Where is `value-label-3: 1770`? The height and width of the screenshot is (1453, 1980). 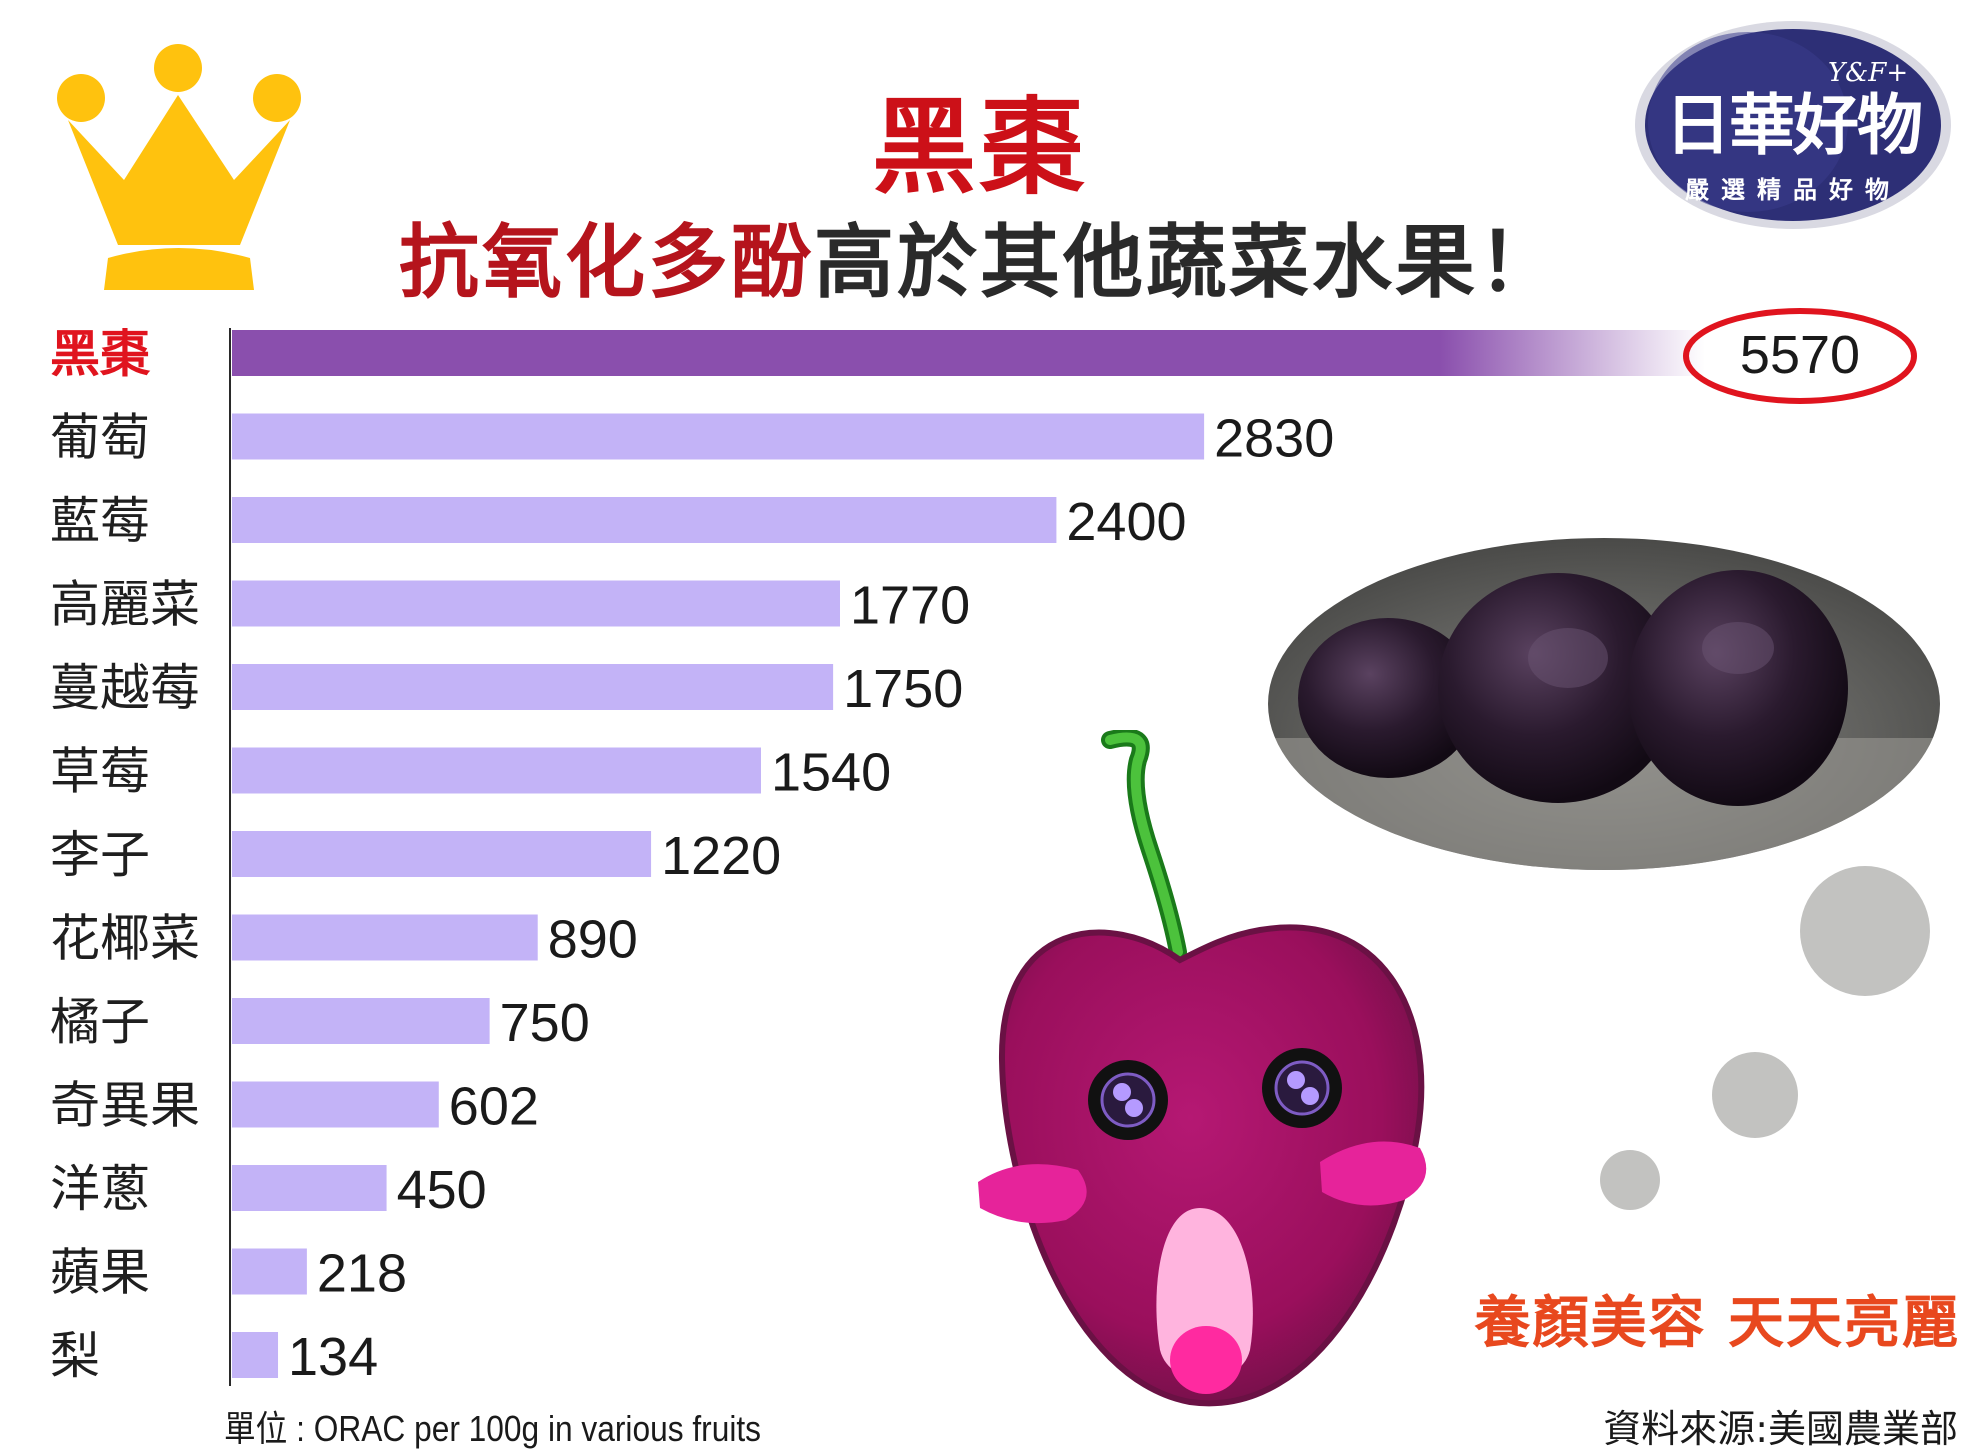
value-label-3: 1770 is located at coordinates (910, 606).